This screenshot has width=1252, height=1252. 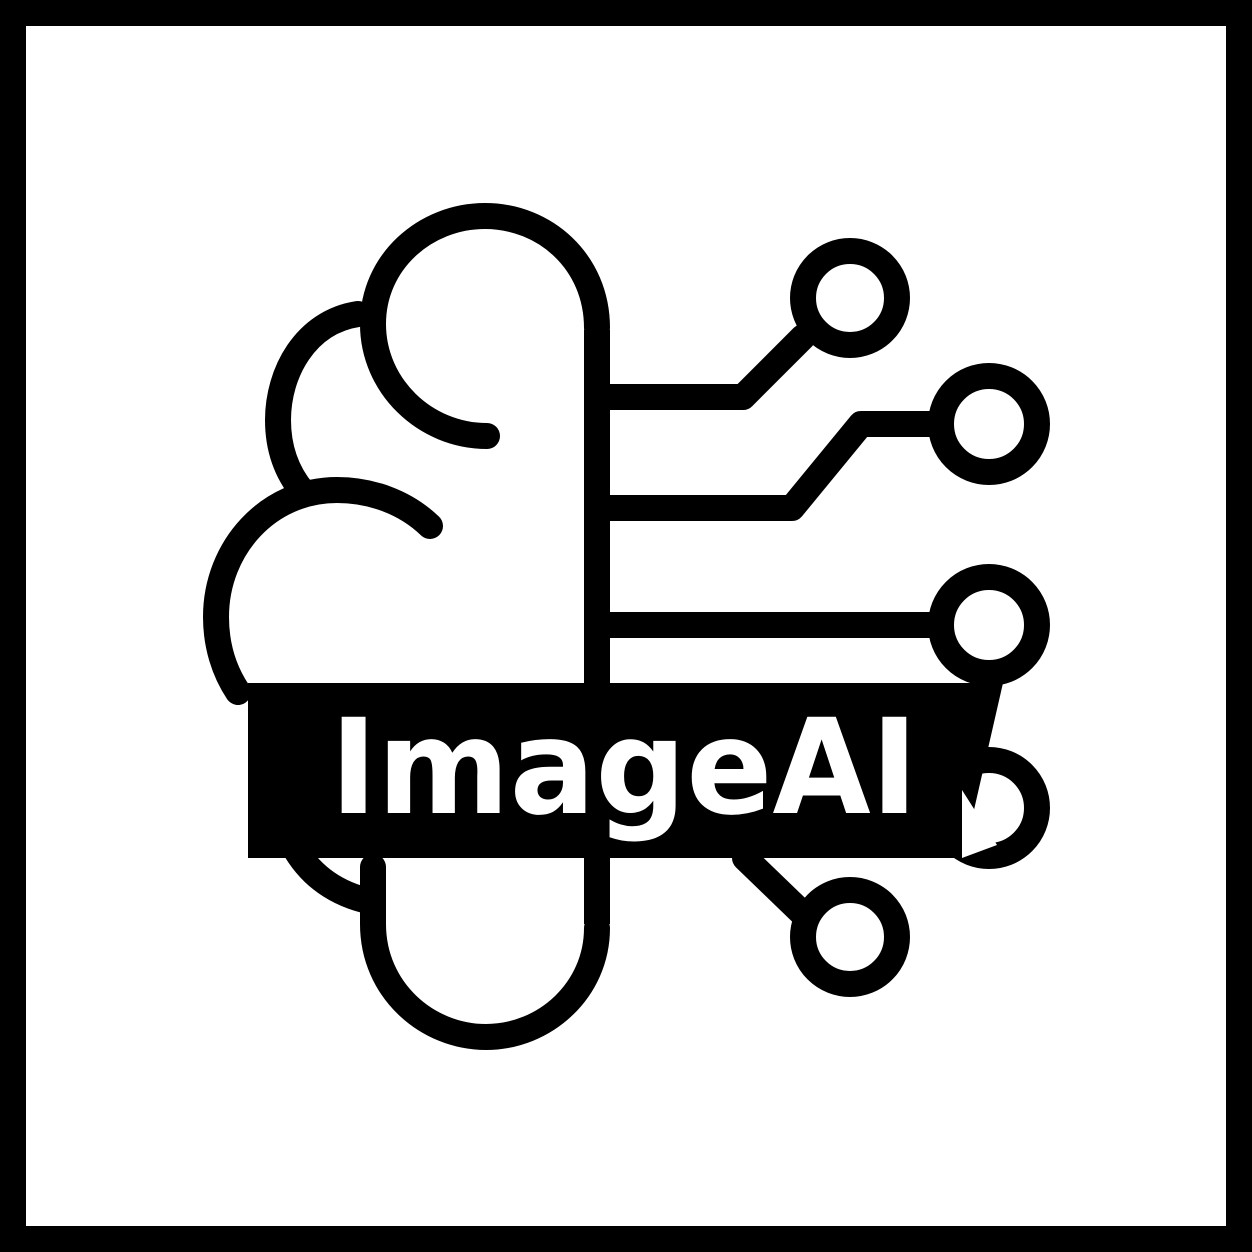 What do you see at coordinates (274, 819) in the screenshot?
I see `banner-left-tail` at bounding box center [274, 819].